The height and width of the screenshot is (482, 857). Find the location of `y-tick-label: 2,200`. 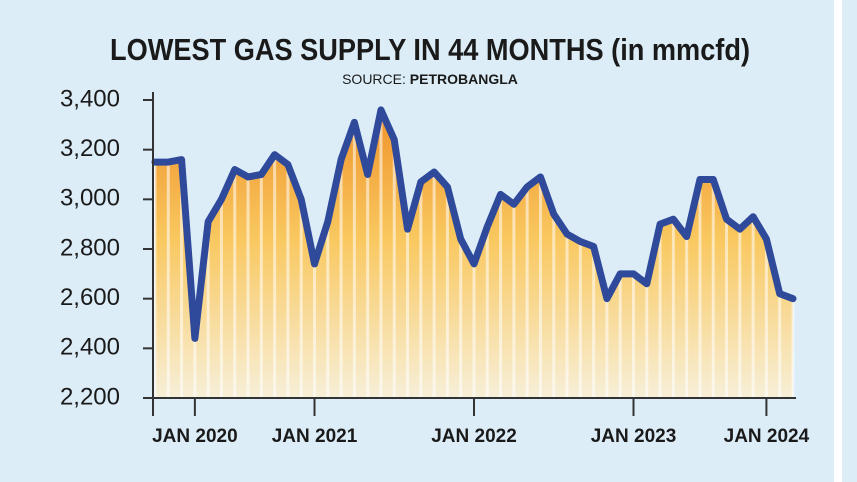

y-tick-label: 2,200 is located at coordinates (90, 396).